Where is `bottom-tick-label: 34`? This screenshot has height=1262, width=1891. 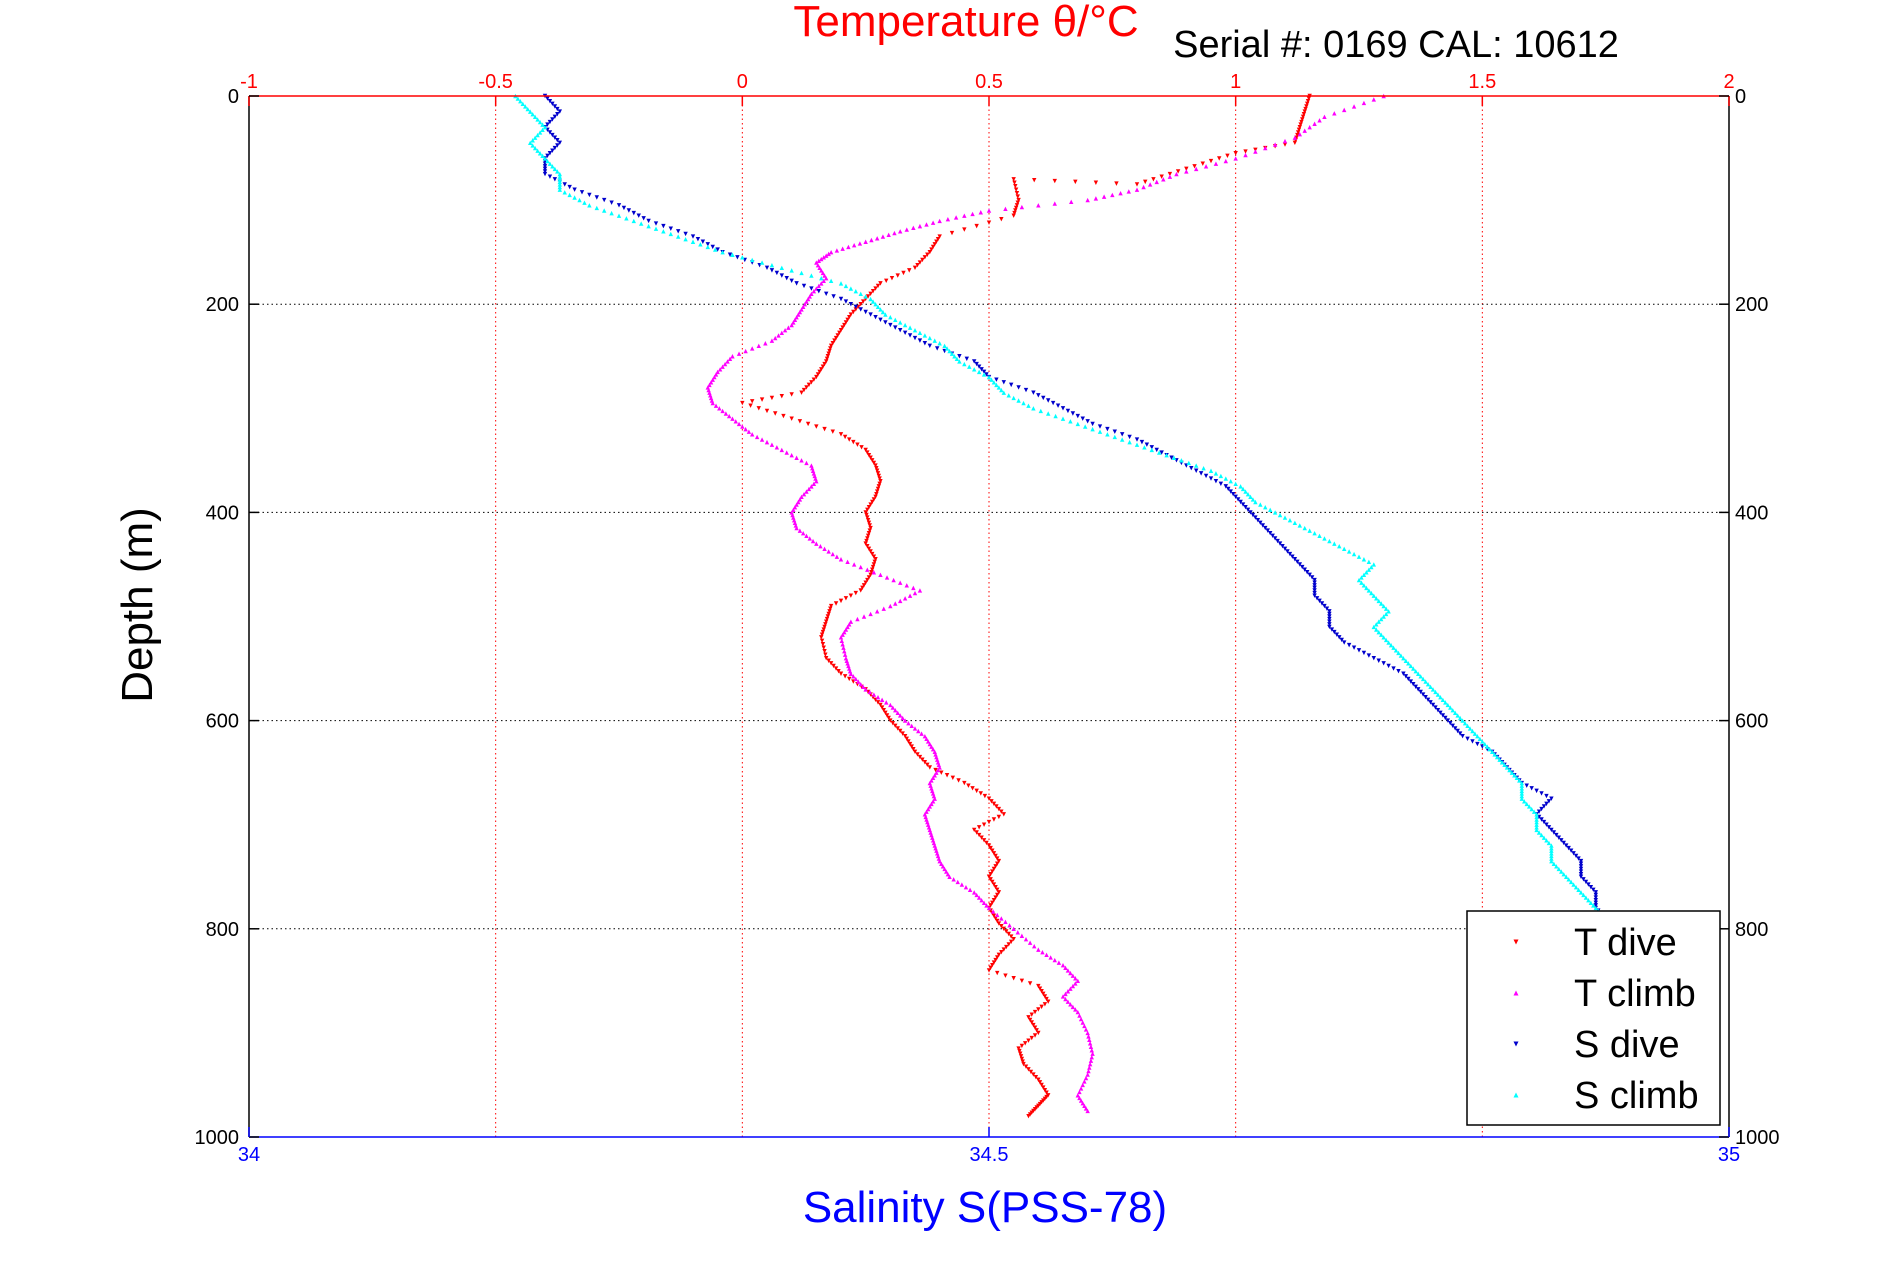 bottom-tick-label: 34 is located at coordinates (249, 1155).